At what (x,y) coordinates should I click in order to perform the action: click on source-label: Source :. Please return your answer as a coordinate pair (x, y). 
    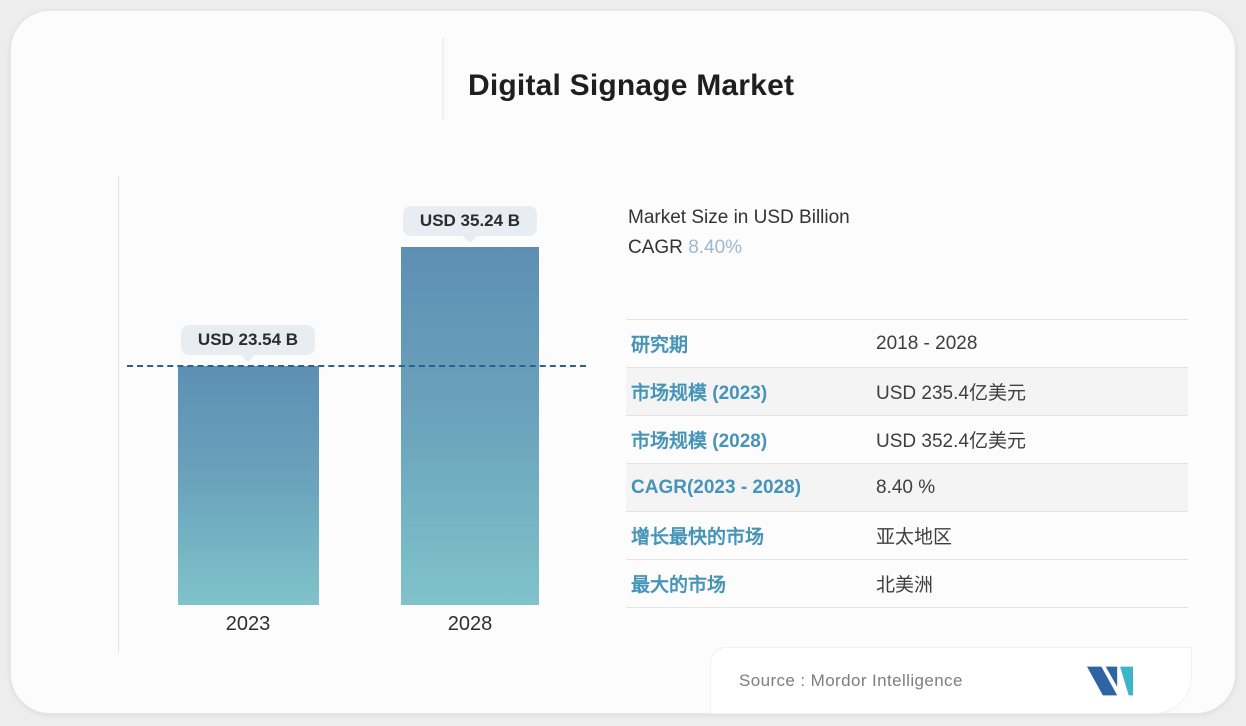
    Looking at the image, I should click on (772, 680).